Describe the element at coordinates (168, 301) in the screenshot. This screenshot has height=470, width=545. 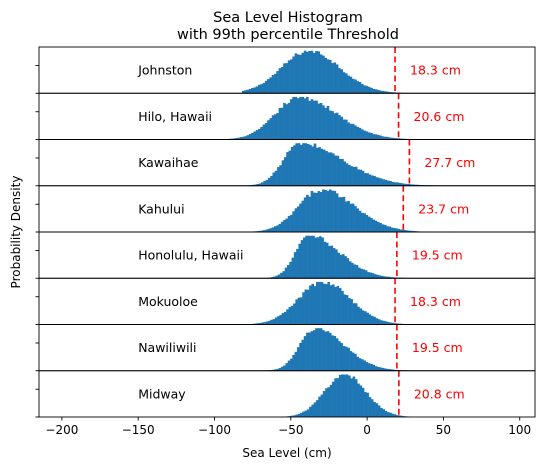
I see `station-label: Mokuoloe` at that location.